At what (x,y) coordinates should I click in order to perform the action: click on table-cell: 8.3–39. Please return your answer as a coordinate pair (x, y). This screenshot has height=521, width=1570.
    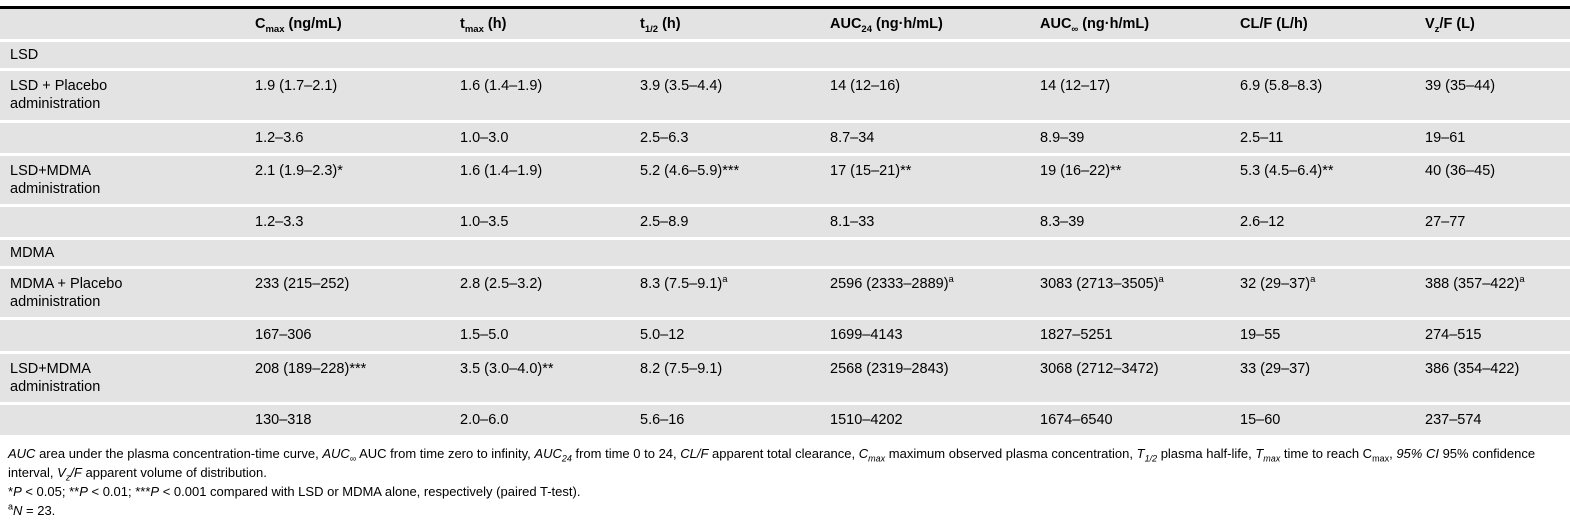
    Looking at the image, I should click on (1140, 223).